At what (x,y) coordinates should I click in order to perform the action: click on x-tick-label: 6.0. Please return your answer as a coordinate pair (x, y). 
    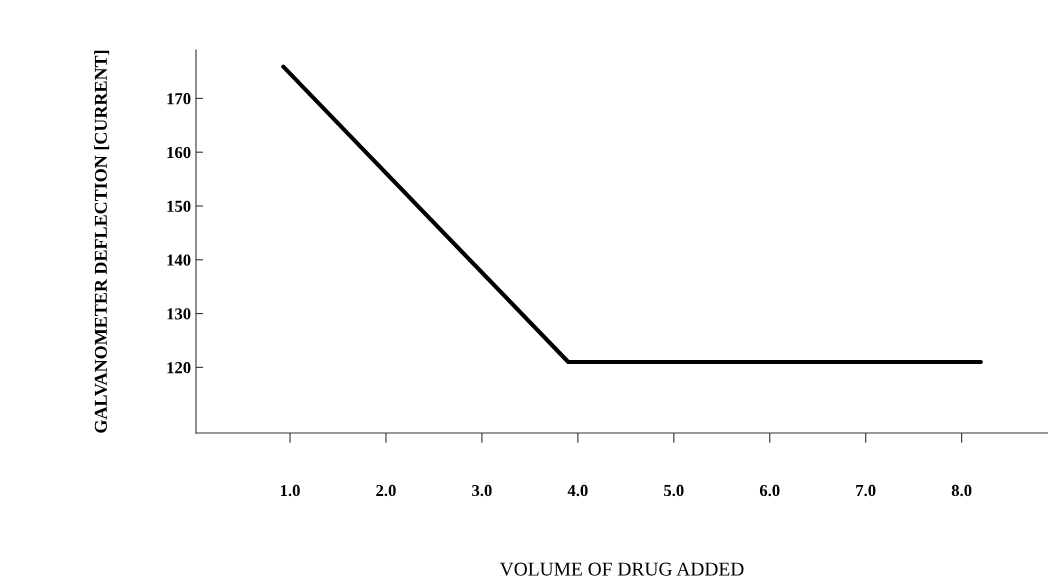
    Looking at the image, I should click on (769, 490).